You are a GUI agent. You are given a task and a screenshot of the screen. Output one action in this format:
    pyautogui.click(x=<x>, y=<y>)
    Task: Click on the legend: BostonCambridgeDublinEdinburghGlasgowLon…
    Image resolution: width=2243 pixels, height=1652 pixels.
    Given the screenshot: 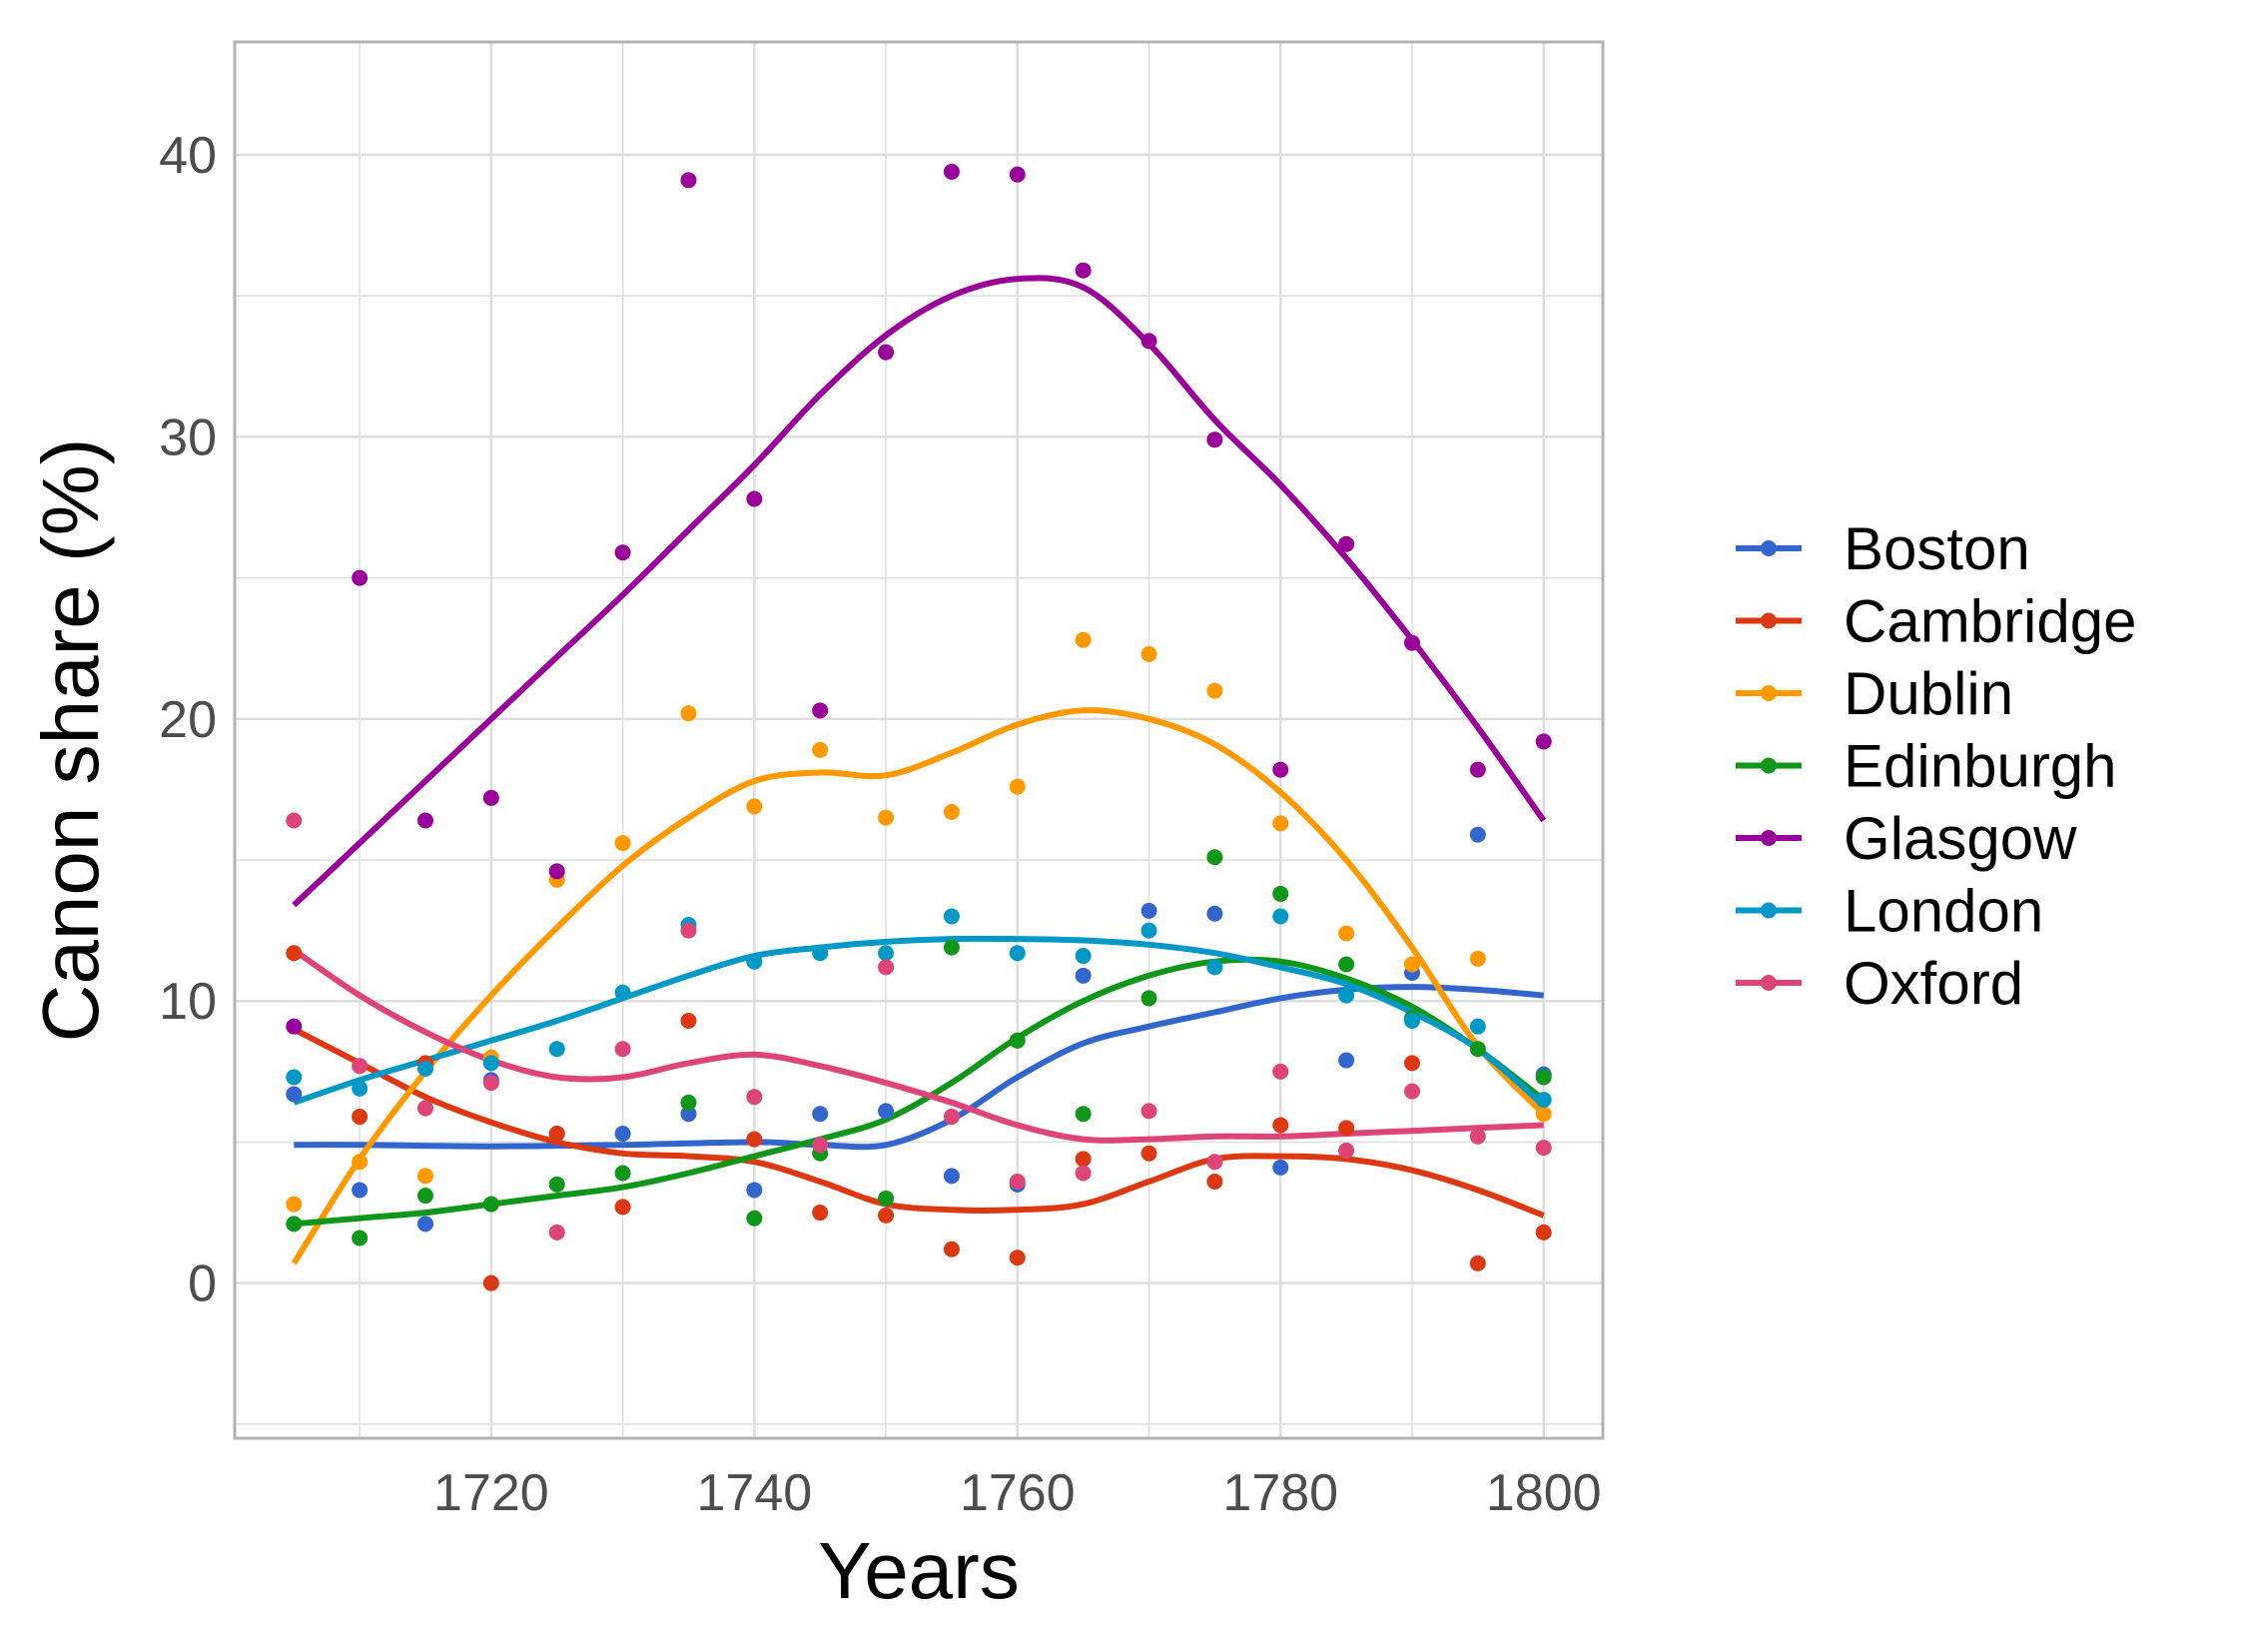 What is the action you would take?
    pyautogui.click(x=1936, y=766)
    